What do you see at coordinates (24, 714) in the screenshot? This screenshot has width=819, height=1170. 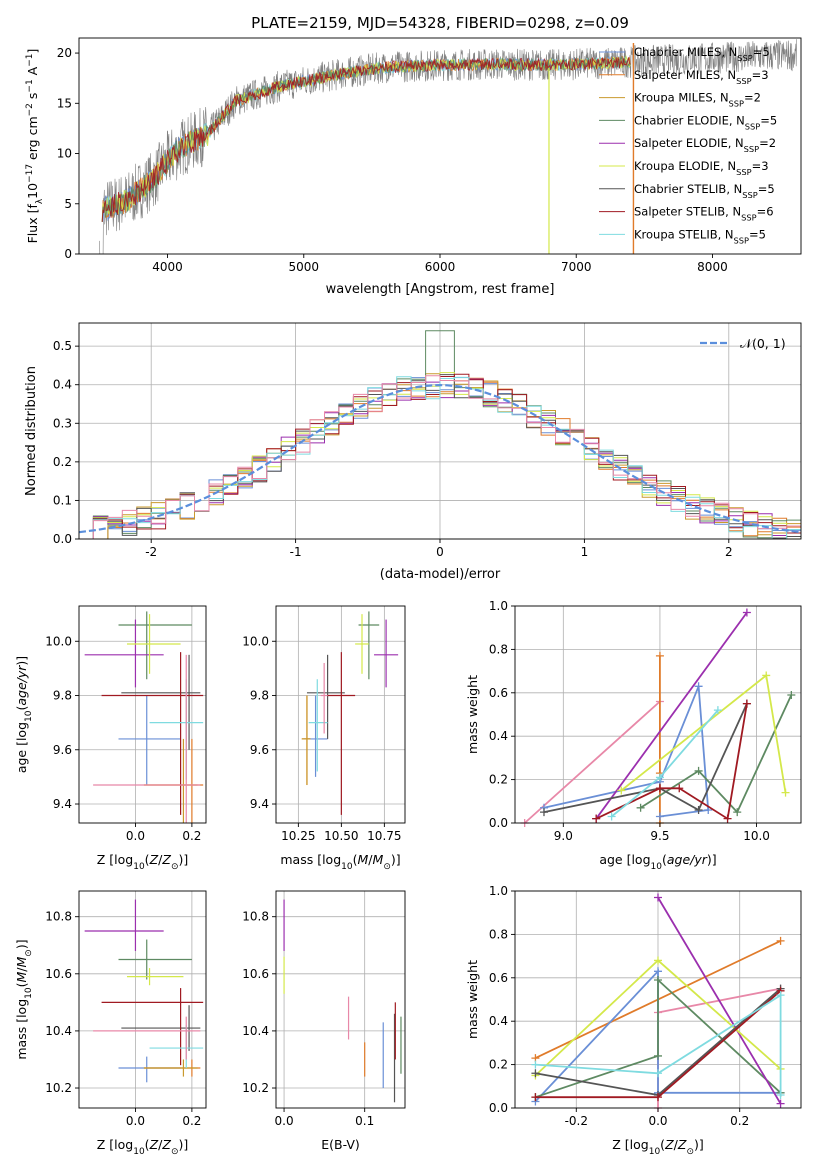 I see `y-axis-label: age [log10(age/yr)]` at bounding box center [24, 714].